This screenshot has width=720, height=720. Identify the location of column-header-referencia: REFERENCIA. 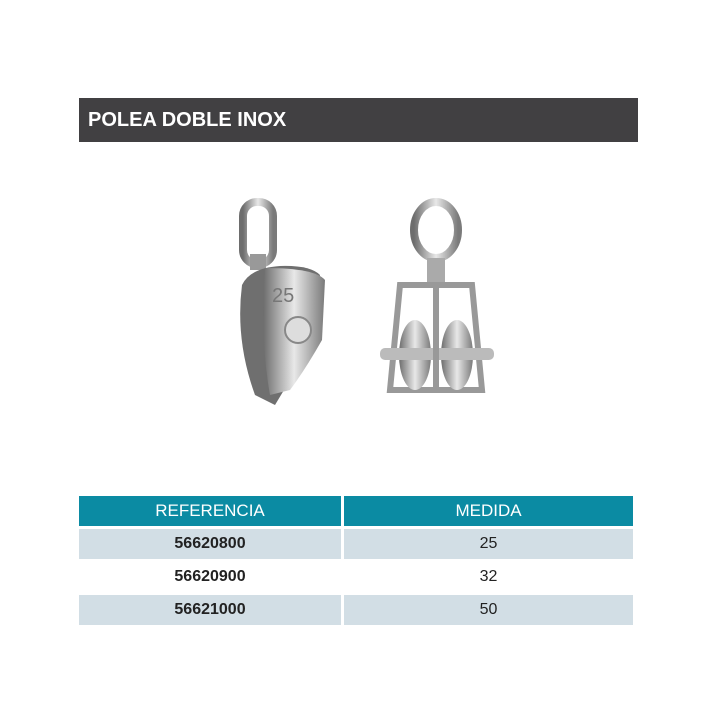
(210, 511).